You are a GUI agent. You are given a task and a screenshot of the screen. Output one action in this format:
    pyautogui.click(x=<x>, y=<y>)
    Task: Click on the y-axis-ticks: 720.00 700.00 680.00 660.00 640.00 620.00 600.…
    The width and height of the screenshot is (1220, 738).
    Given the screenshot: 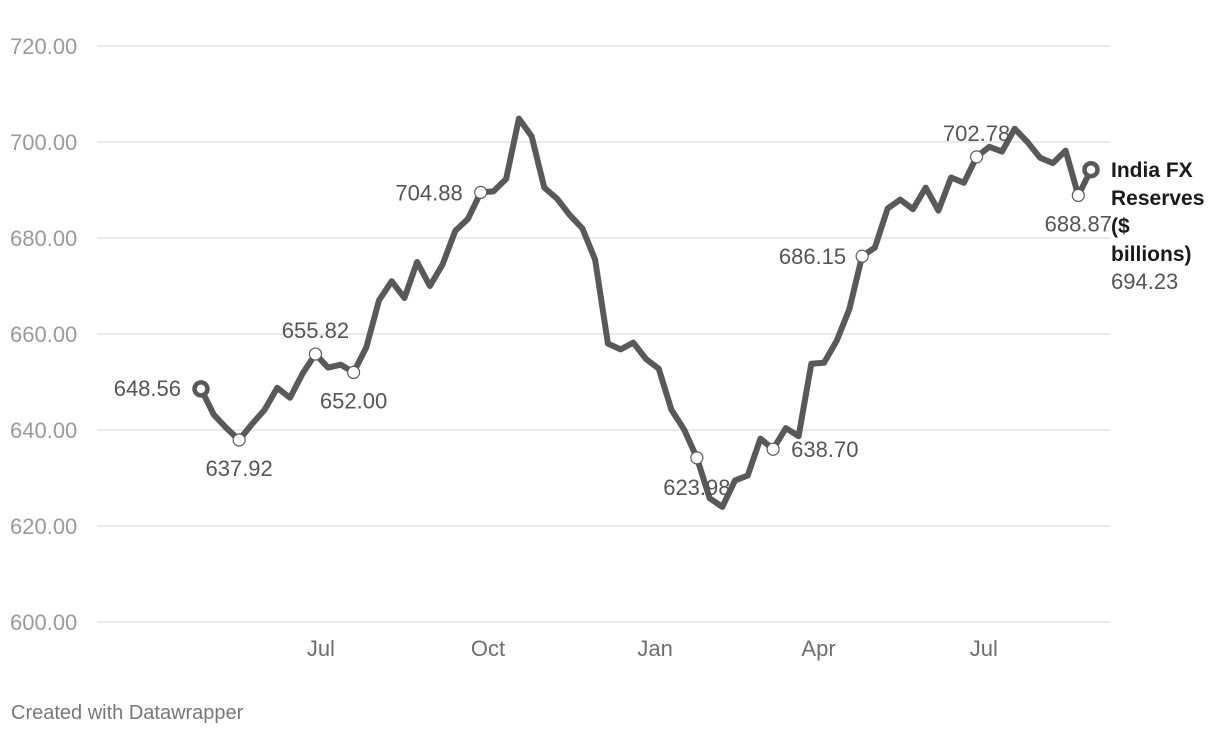 What is the action you would take?
    pyautogui.click(x=43, y=334)
    